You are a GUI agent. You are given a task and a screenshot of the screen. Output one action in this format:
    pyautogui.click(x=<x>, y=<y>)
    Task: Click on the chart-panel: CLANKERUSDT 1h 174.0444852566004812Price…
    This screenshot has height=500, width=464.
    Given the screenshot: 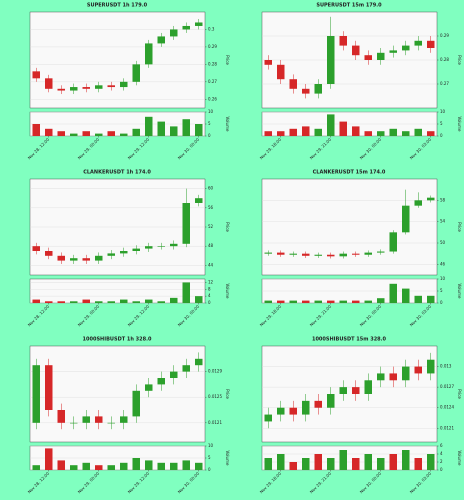 What is the action you would take?
    pyautogui.click(x=128, y=249)
    